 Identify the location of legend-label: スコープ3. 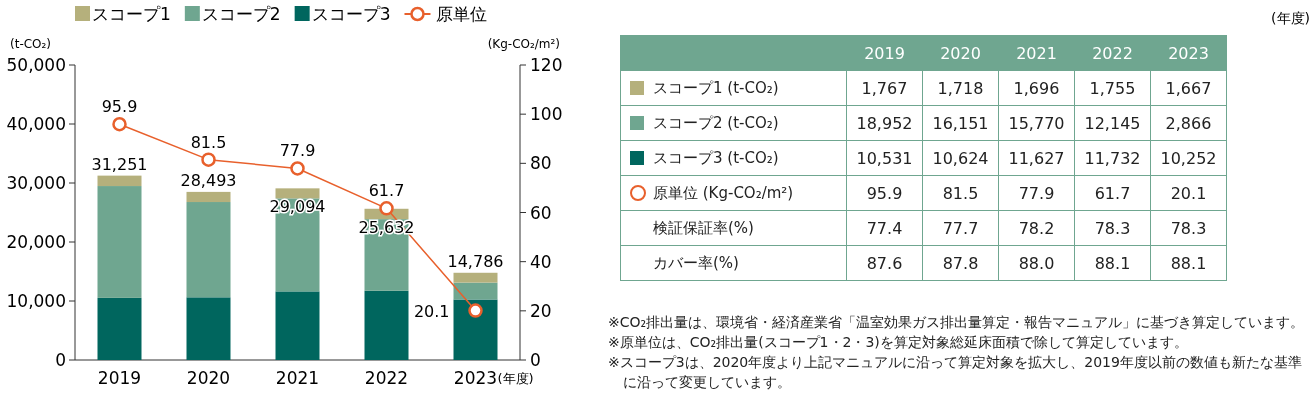
(351, 14).